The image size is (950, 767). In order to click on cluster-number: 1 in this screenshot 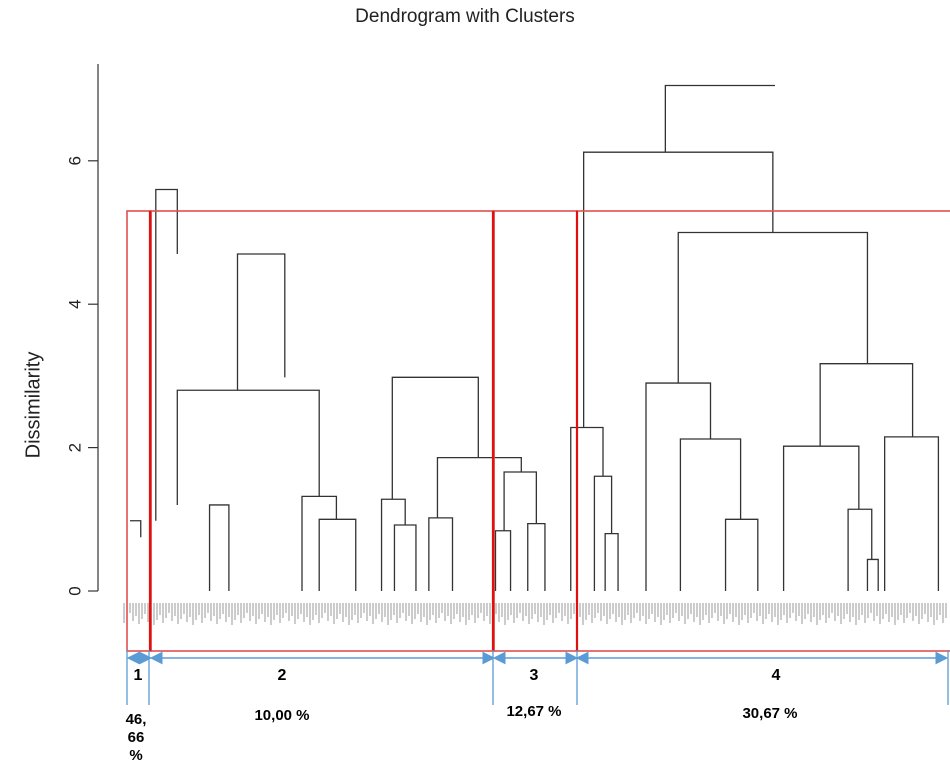, I will do `click(138, 675)`.